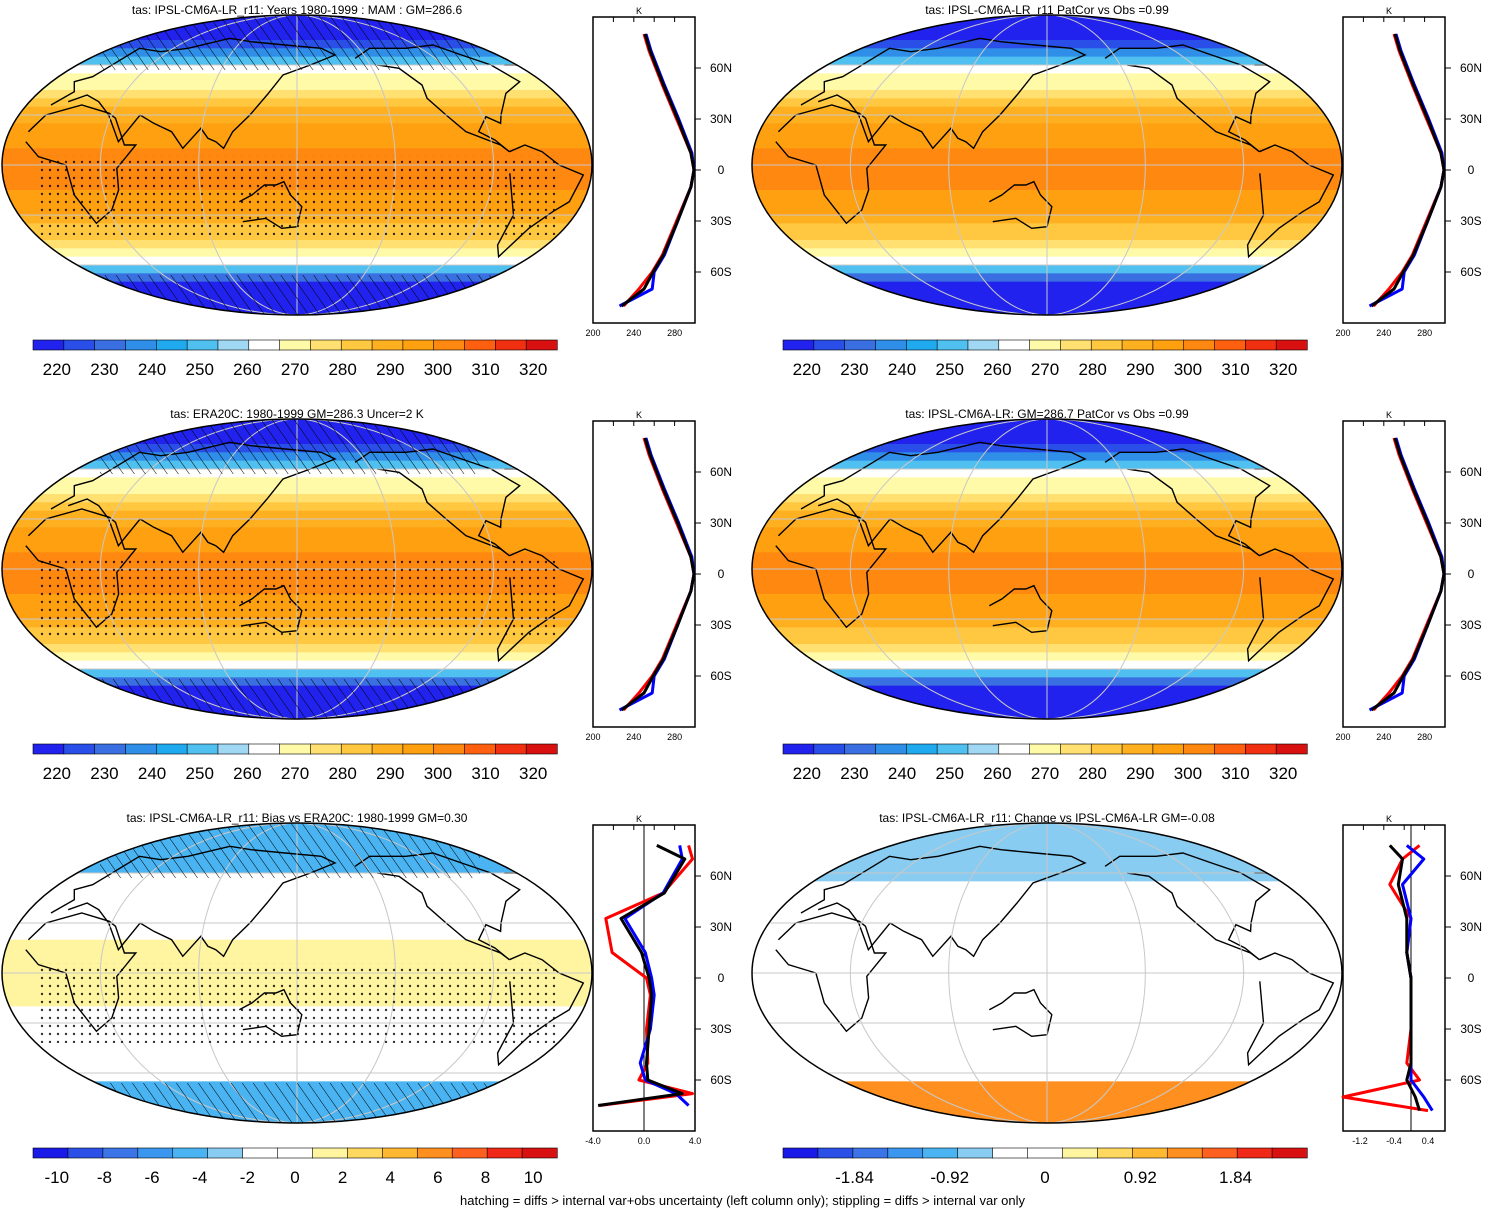 This screenshot has width=1485, height=1212. What do you see at coordinates (342, 1177) in the screenshot?
I see `colorbar-tick-label: 2` at bounding box center [342, 1177].